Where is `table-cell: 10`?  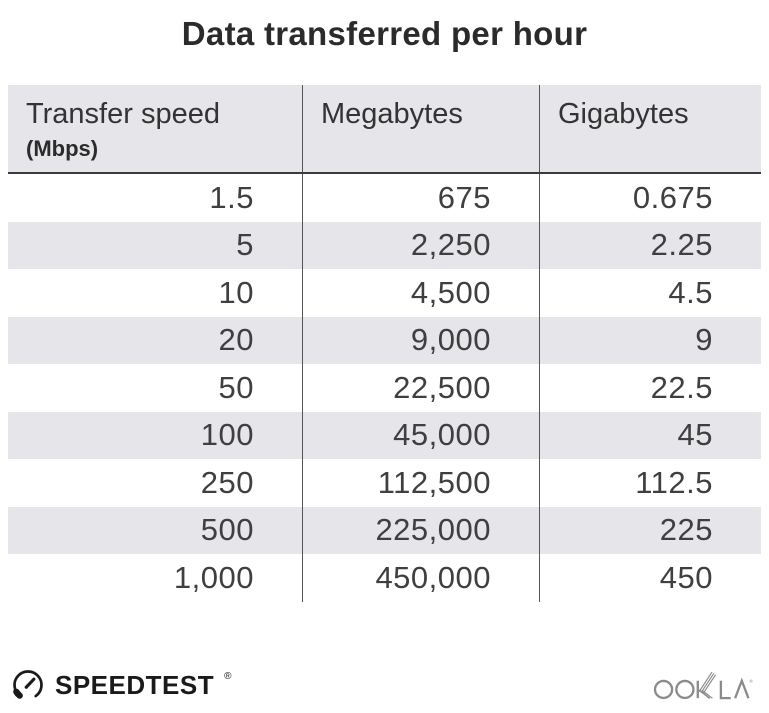 table-cell: 10 is located at coordinates (236, 292).